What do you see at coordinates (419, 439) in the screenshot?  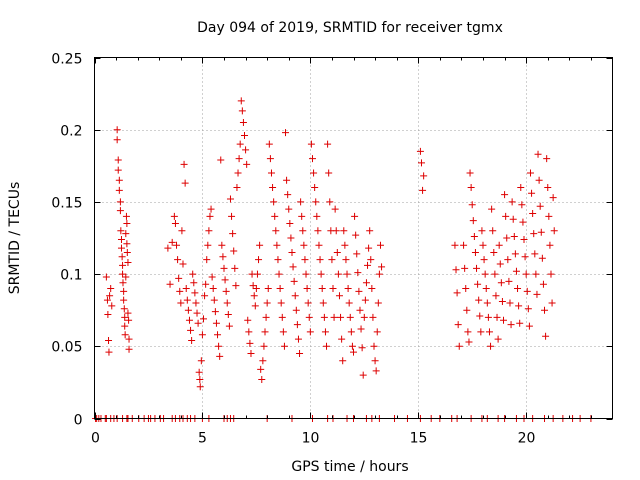 I see `x-tick-label: 15` at bounding box center [419, 439].